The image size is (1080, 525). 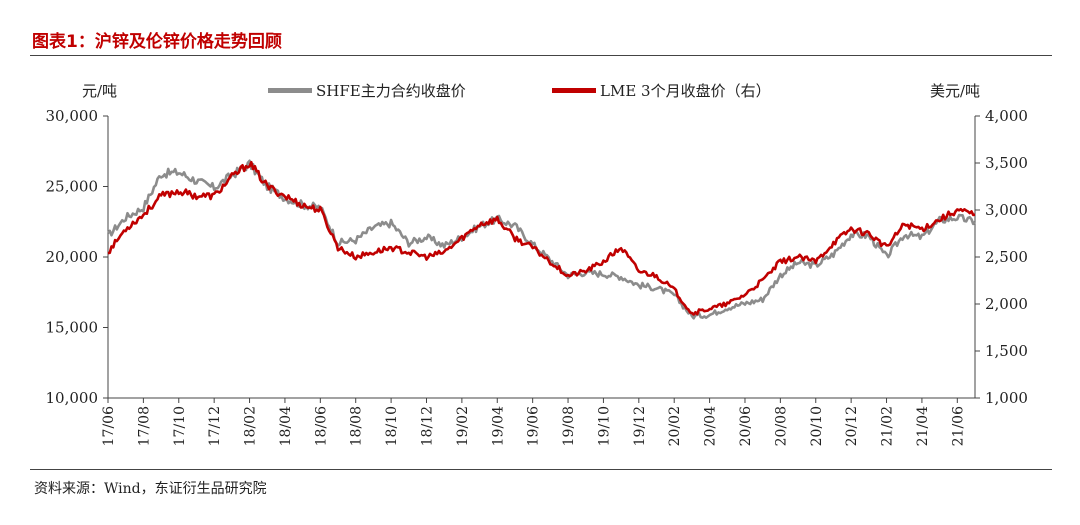 What do you see at coordinates (958, 426) in the screenshot?
I see `x-tick-label: 21/06` at bounding box center [958, 426].